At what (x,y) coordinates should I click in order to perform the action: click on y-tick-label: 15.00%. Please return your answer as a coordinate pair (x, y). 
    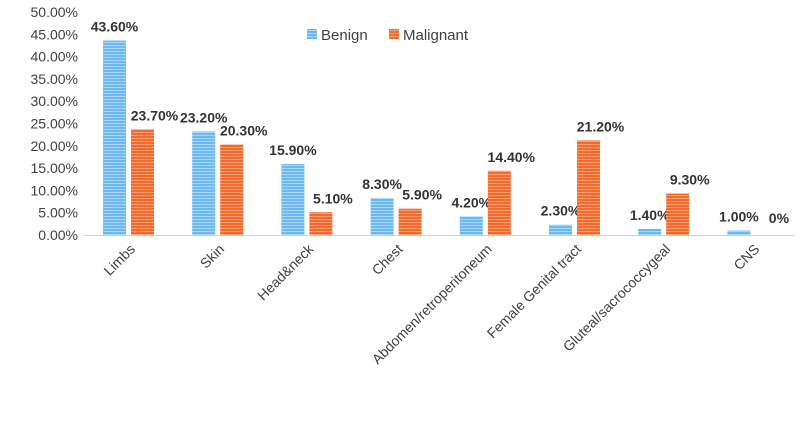
    Looking at the image, I should click on (54, 168).